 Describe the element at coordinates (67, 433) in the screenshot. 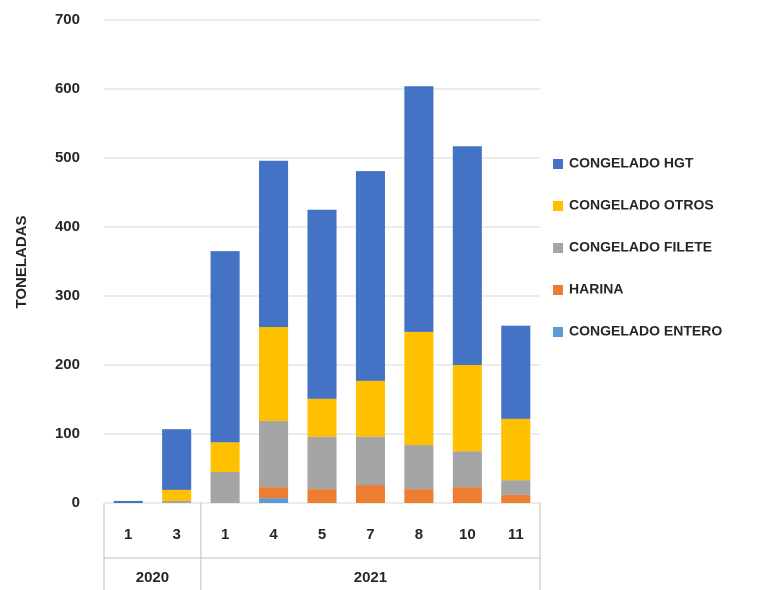

I see `y-tick-label: 100` at that location.